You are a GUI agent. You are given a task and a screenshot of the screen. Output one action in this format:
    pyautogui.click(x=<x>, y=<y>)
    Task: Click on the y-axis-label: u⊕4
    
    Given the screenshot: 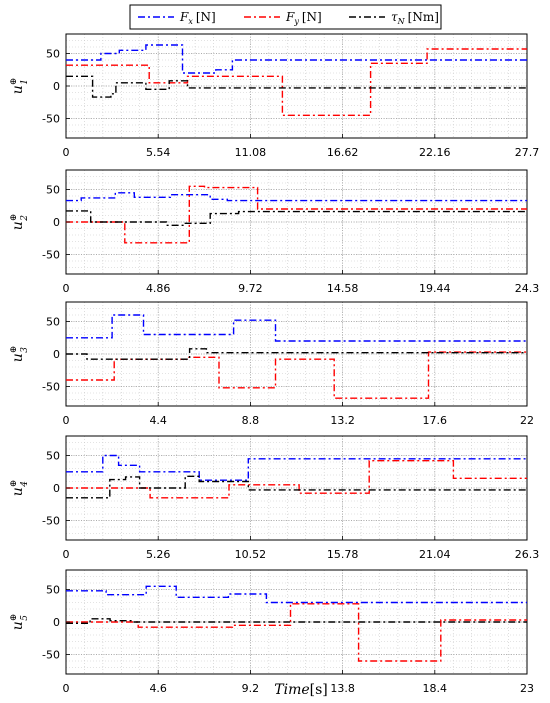 What is the action you would take?
    pyautogui.click(x=19, y=488)
    